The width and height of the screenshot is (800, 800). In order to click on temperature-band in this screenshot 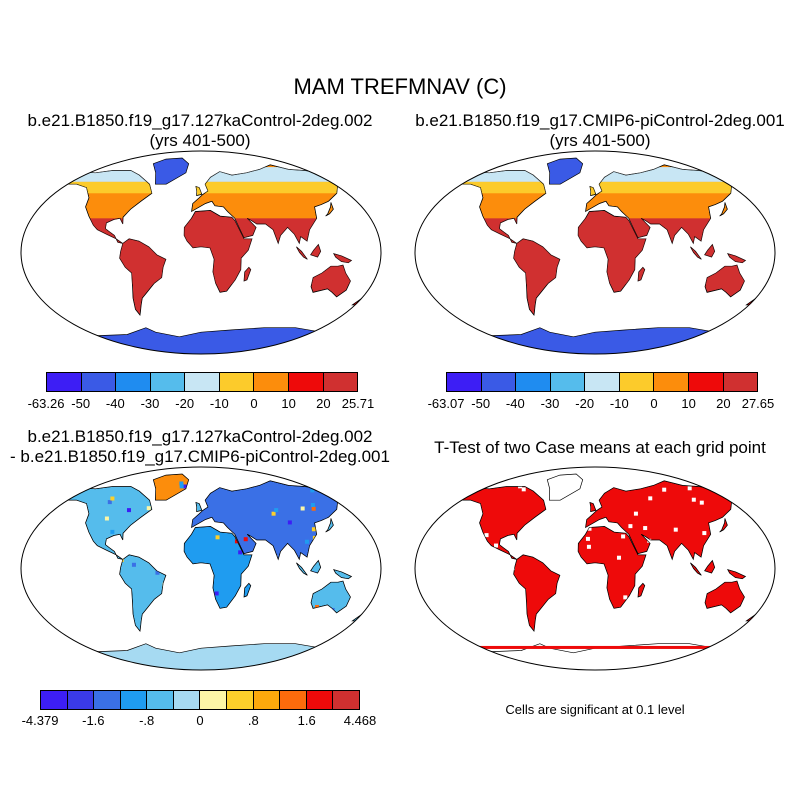, I will do `click(736, 258)`.